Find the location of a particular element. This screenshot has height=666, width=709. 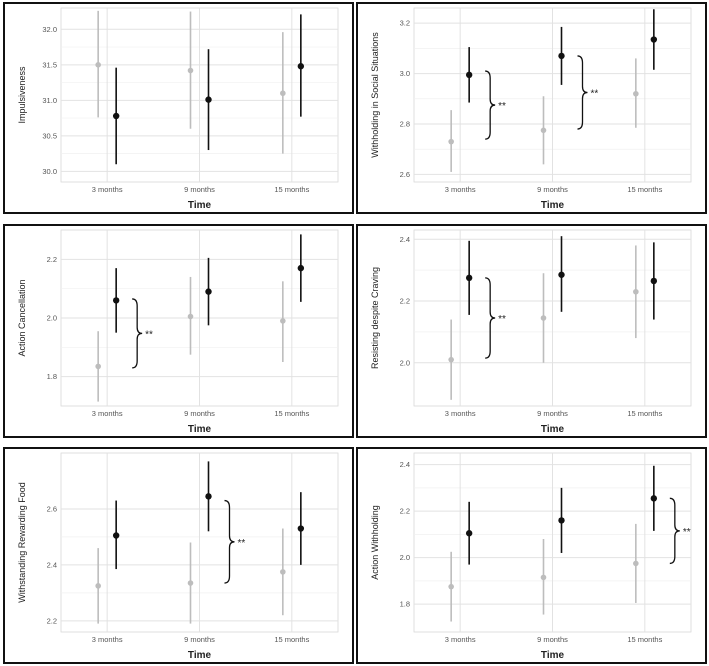

y-tick-label: 3.2 is located at coordinates (405, 23).